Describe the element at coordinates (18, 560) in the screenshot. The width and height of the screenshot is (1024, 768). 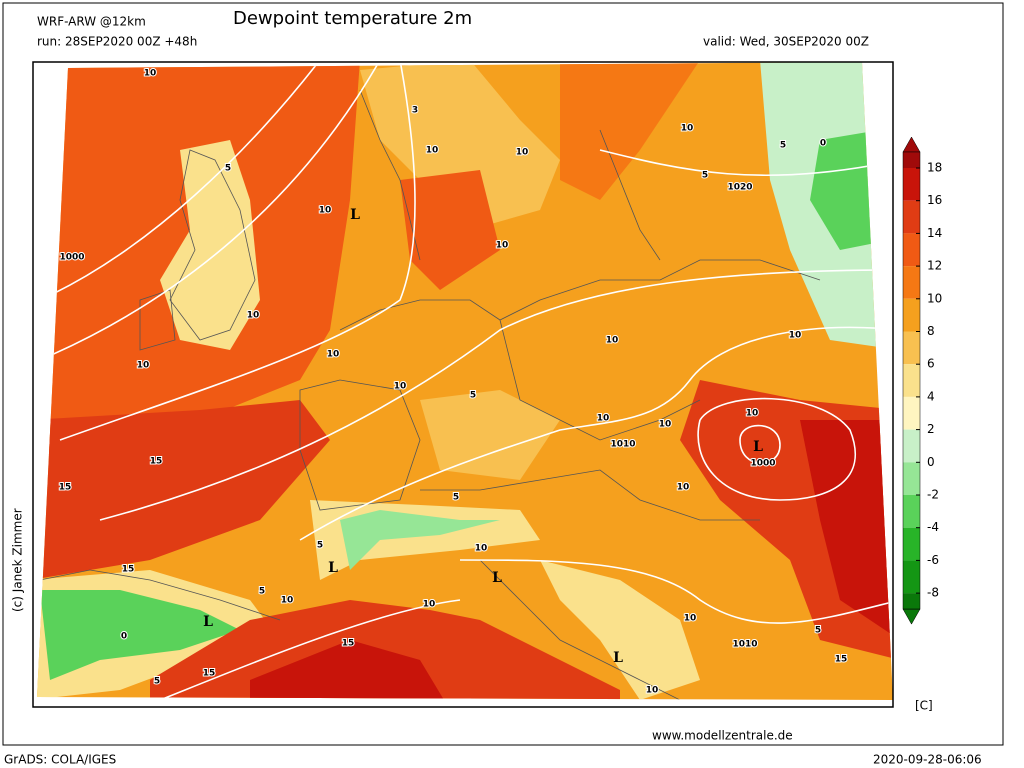
I see `credit: (c) Janek Zimmer` at that location.